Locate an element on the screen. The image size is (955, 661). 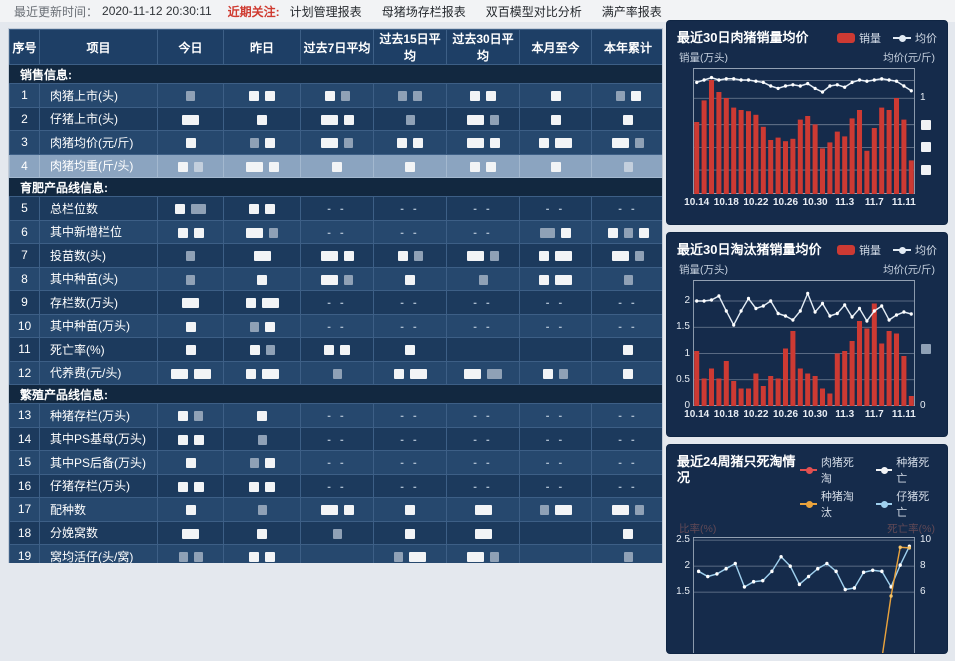
chart3-ylabel-right: 死亡率(%) is located at coordinates (911, 529).